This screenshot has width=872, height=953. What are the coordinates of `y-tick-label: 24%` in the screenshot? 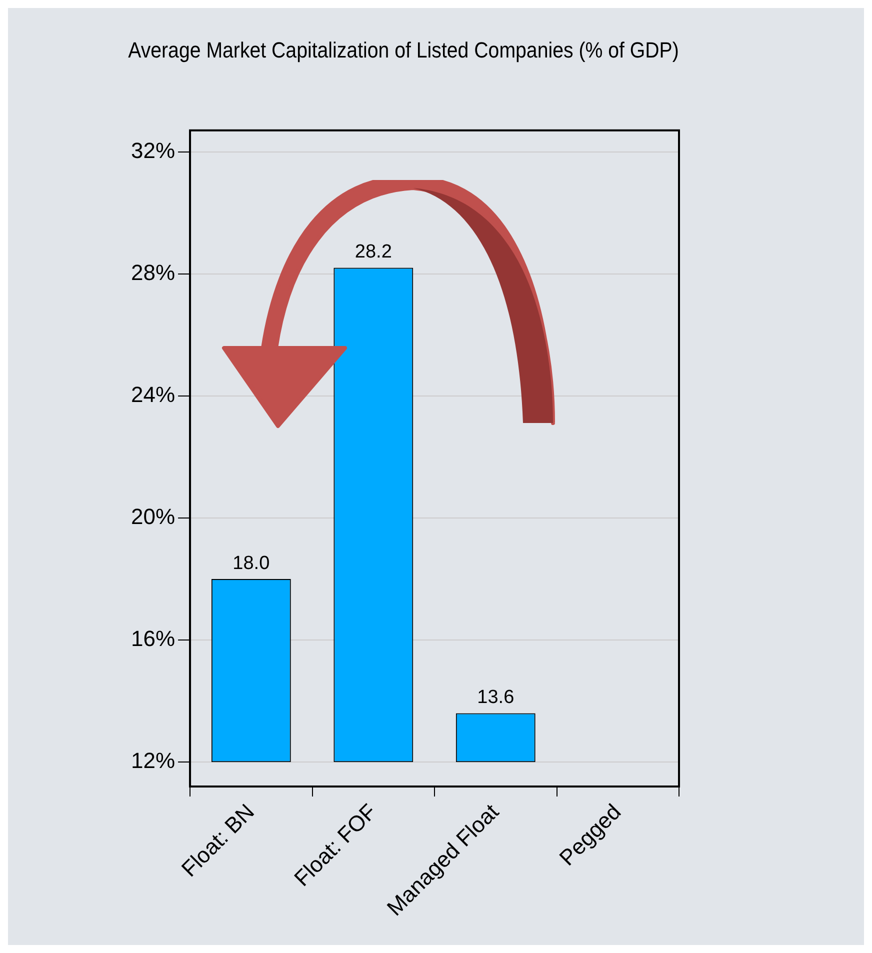 It's located at (153, 394).